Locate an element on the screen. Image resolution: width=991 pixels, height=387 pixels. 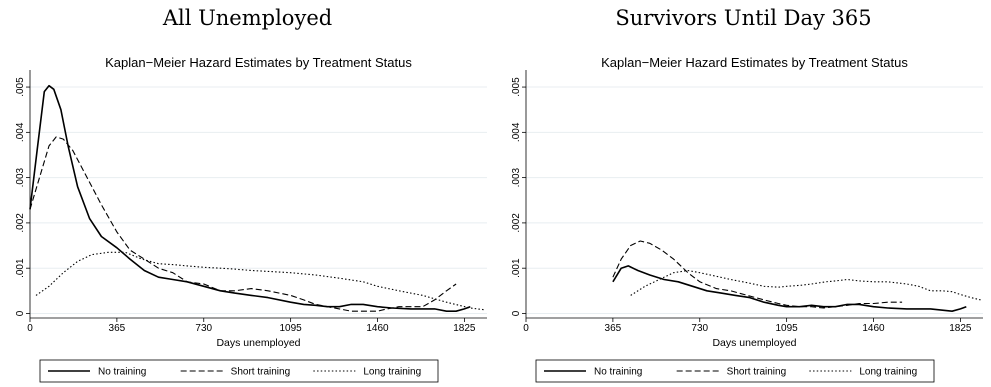
panel-heading: Survivors Until Day 365 is located at coordinates (743, 18).